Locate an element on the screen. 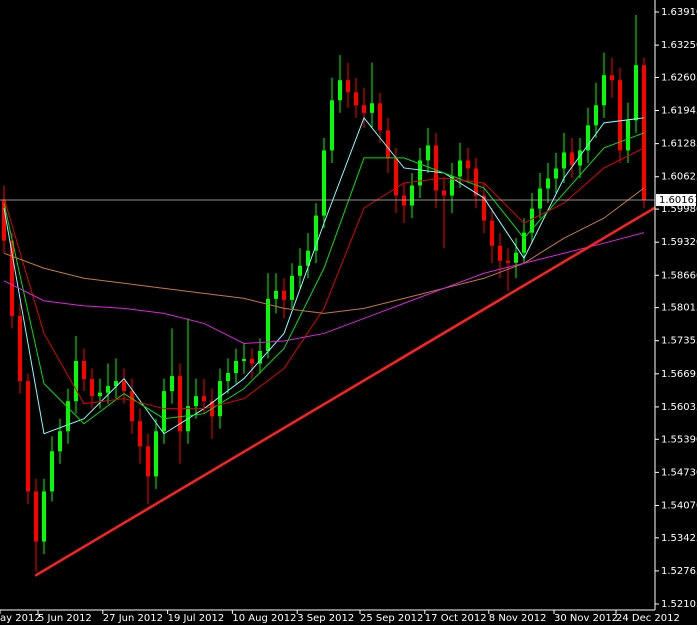 This screenshot has width=697, height=625. y-tick-label: 1.52765 is located at coordinates (679, 571).